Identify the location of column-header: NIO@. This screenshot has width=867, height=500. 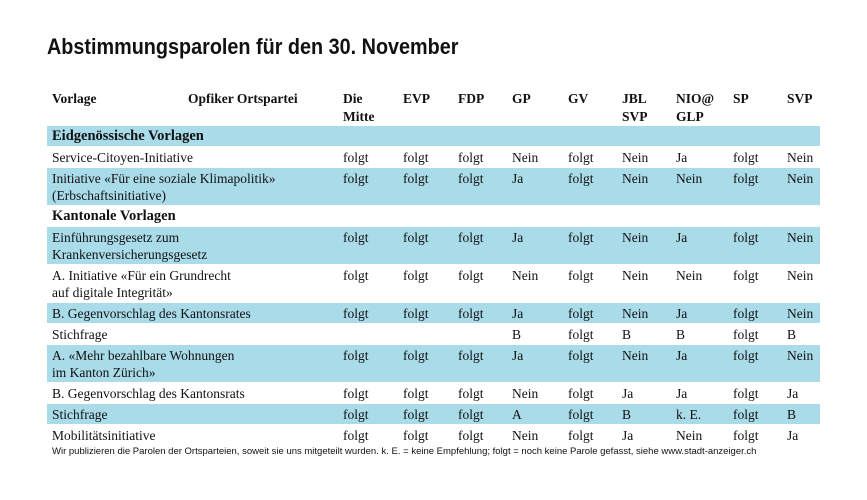
(695, 98).